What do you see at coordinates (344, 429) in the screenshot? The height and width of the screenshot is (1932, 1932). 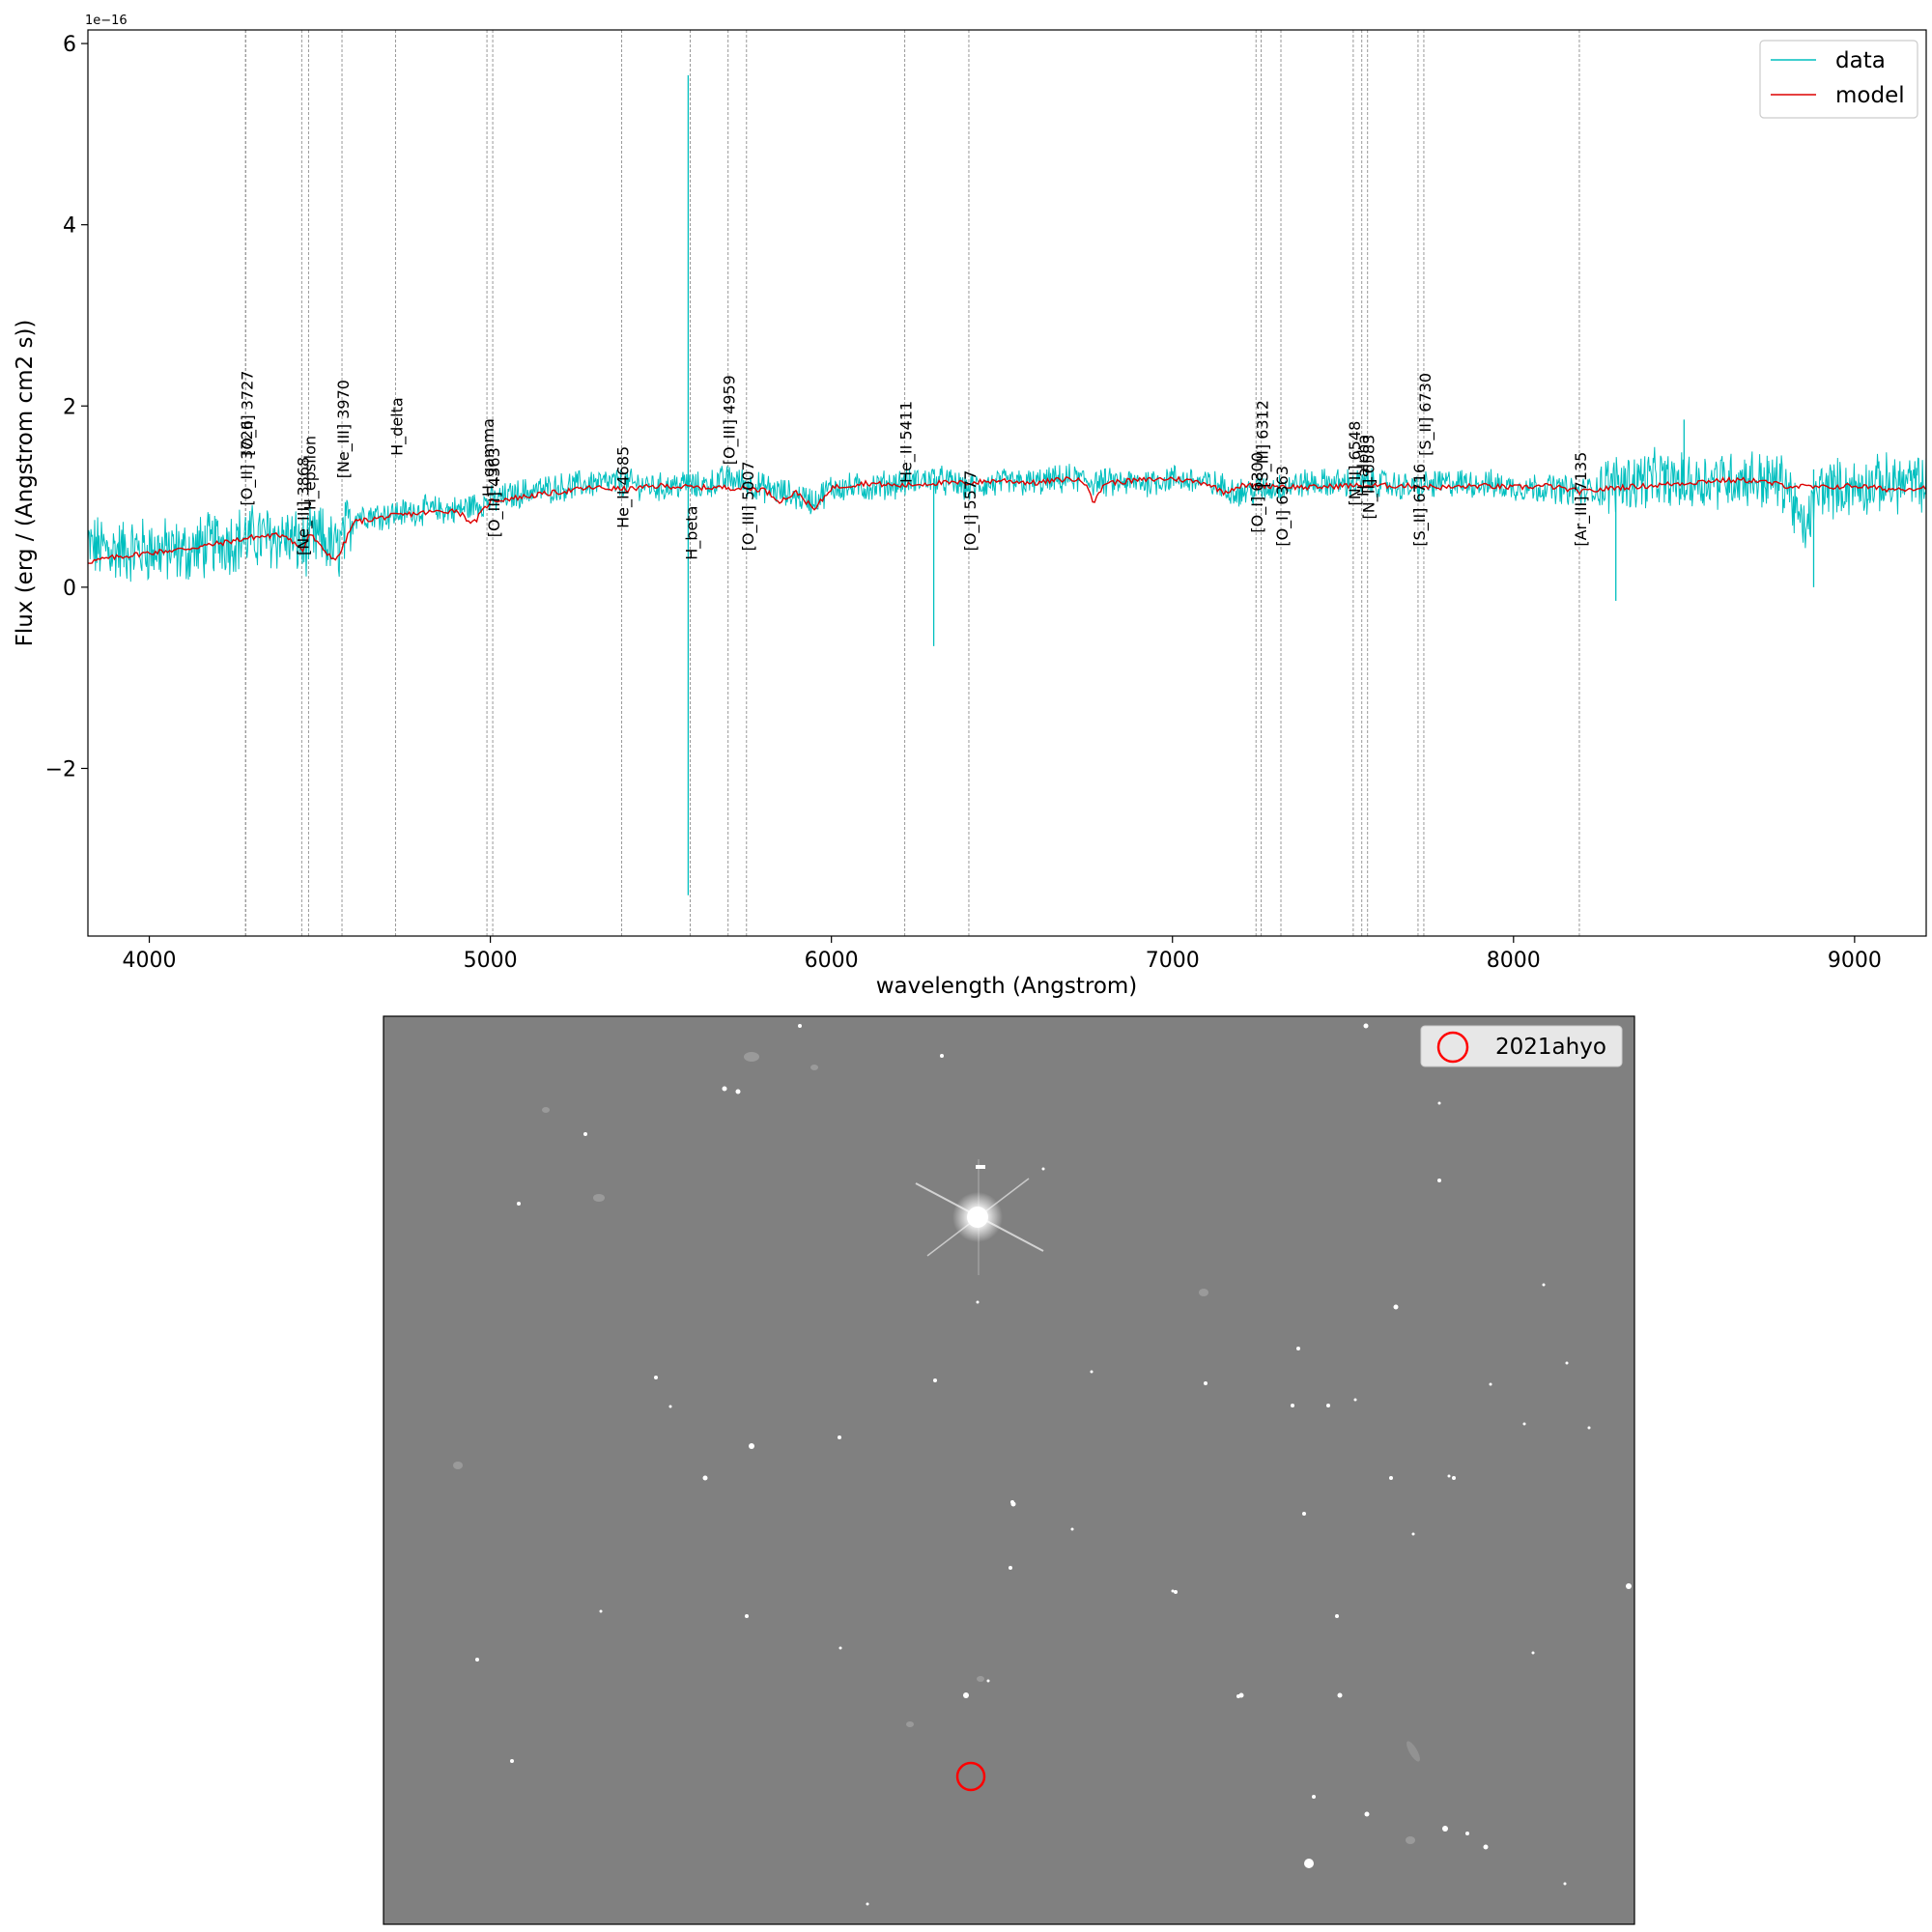 I see `emission-line-label: [Ne_III] 3970` at bounding box center [344, 429].